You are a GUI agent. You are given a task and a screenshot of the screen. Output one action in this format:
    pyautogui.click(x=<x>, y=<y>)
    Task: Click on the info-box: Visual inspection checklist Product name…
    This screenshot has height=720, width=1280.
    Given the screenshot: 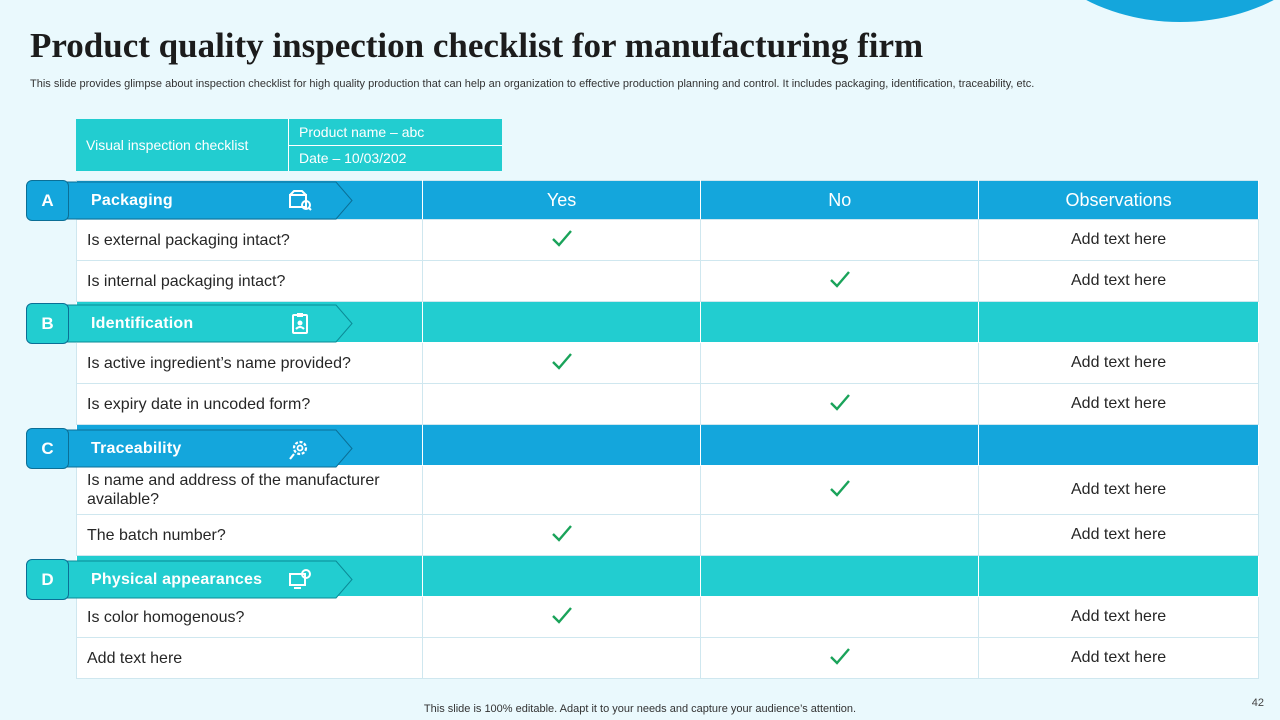 What is the action you would take?
    pyautogui.click(x=289, y=145)
    